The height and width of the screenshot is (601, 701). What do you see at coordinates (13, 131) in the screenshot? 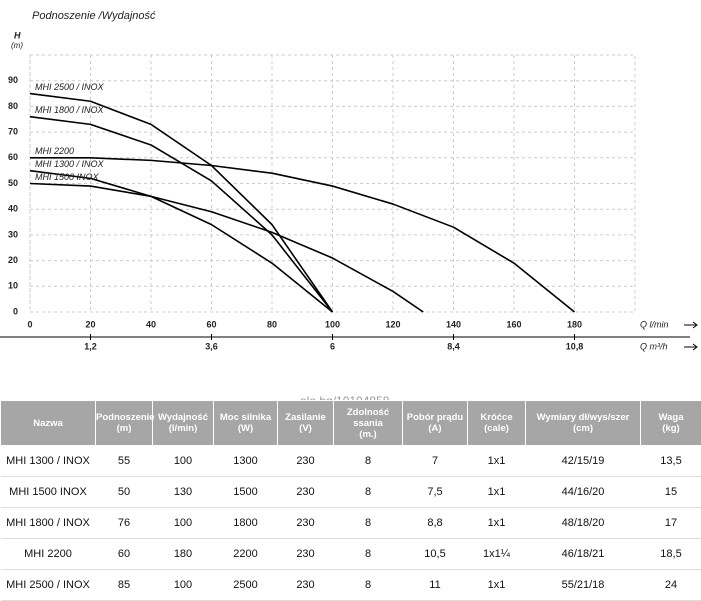
I see `y-tick-label: 70` at bounding box center [13, 131].